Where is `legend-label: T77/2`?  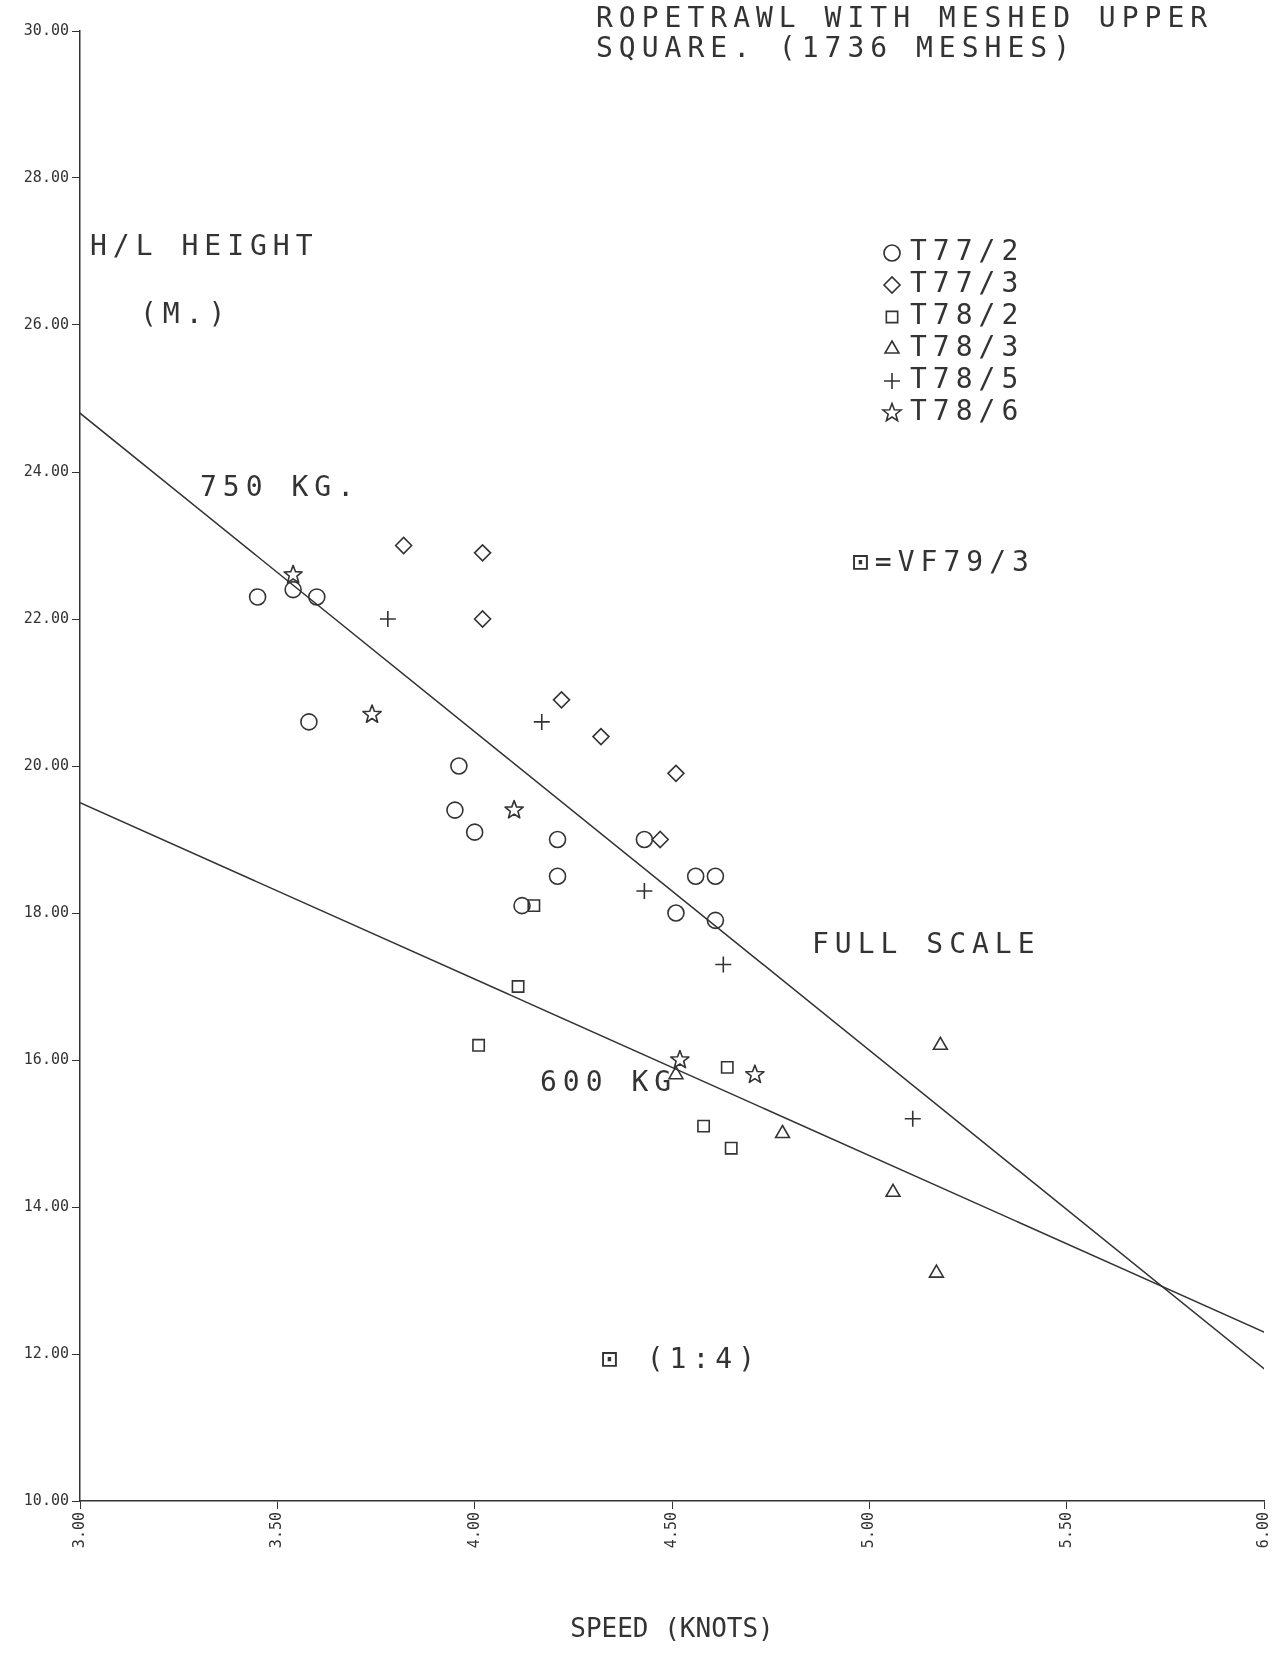 legend-label: T77/2 is located at coordinates (967, 251).